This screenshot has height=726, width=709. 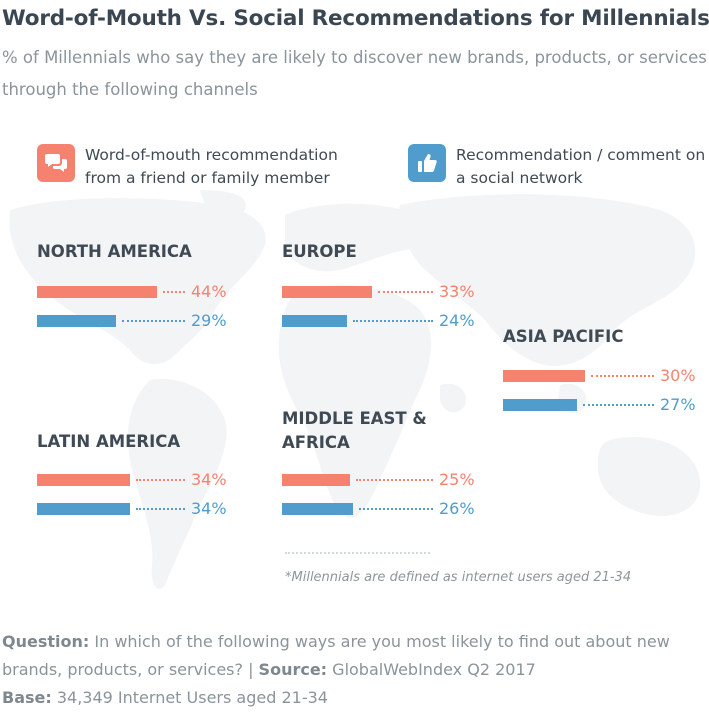 What do you see at coordinates (209, 320) in the screenshot?
I see `value-label-north-america-social: 29%` at bounding box center [209, 320].